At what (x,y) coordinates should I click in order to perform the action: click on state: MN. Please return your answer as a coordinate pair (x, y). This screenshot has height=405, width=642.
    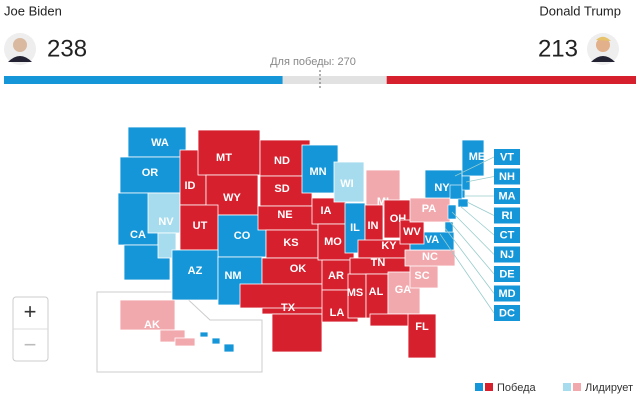
    Looking at the image, I should click on (320, 169).